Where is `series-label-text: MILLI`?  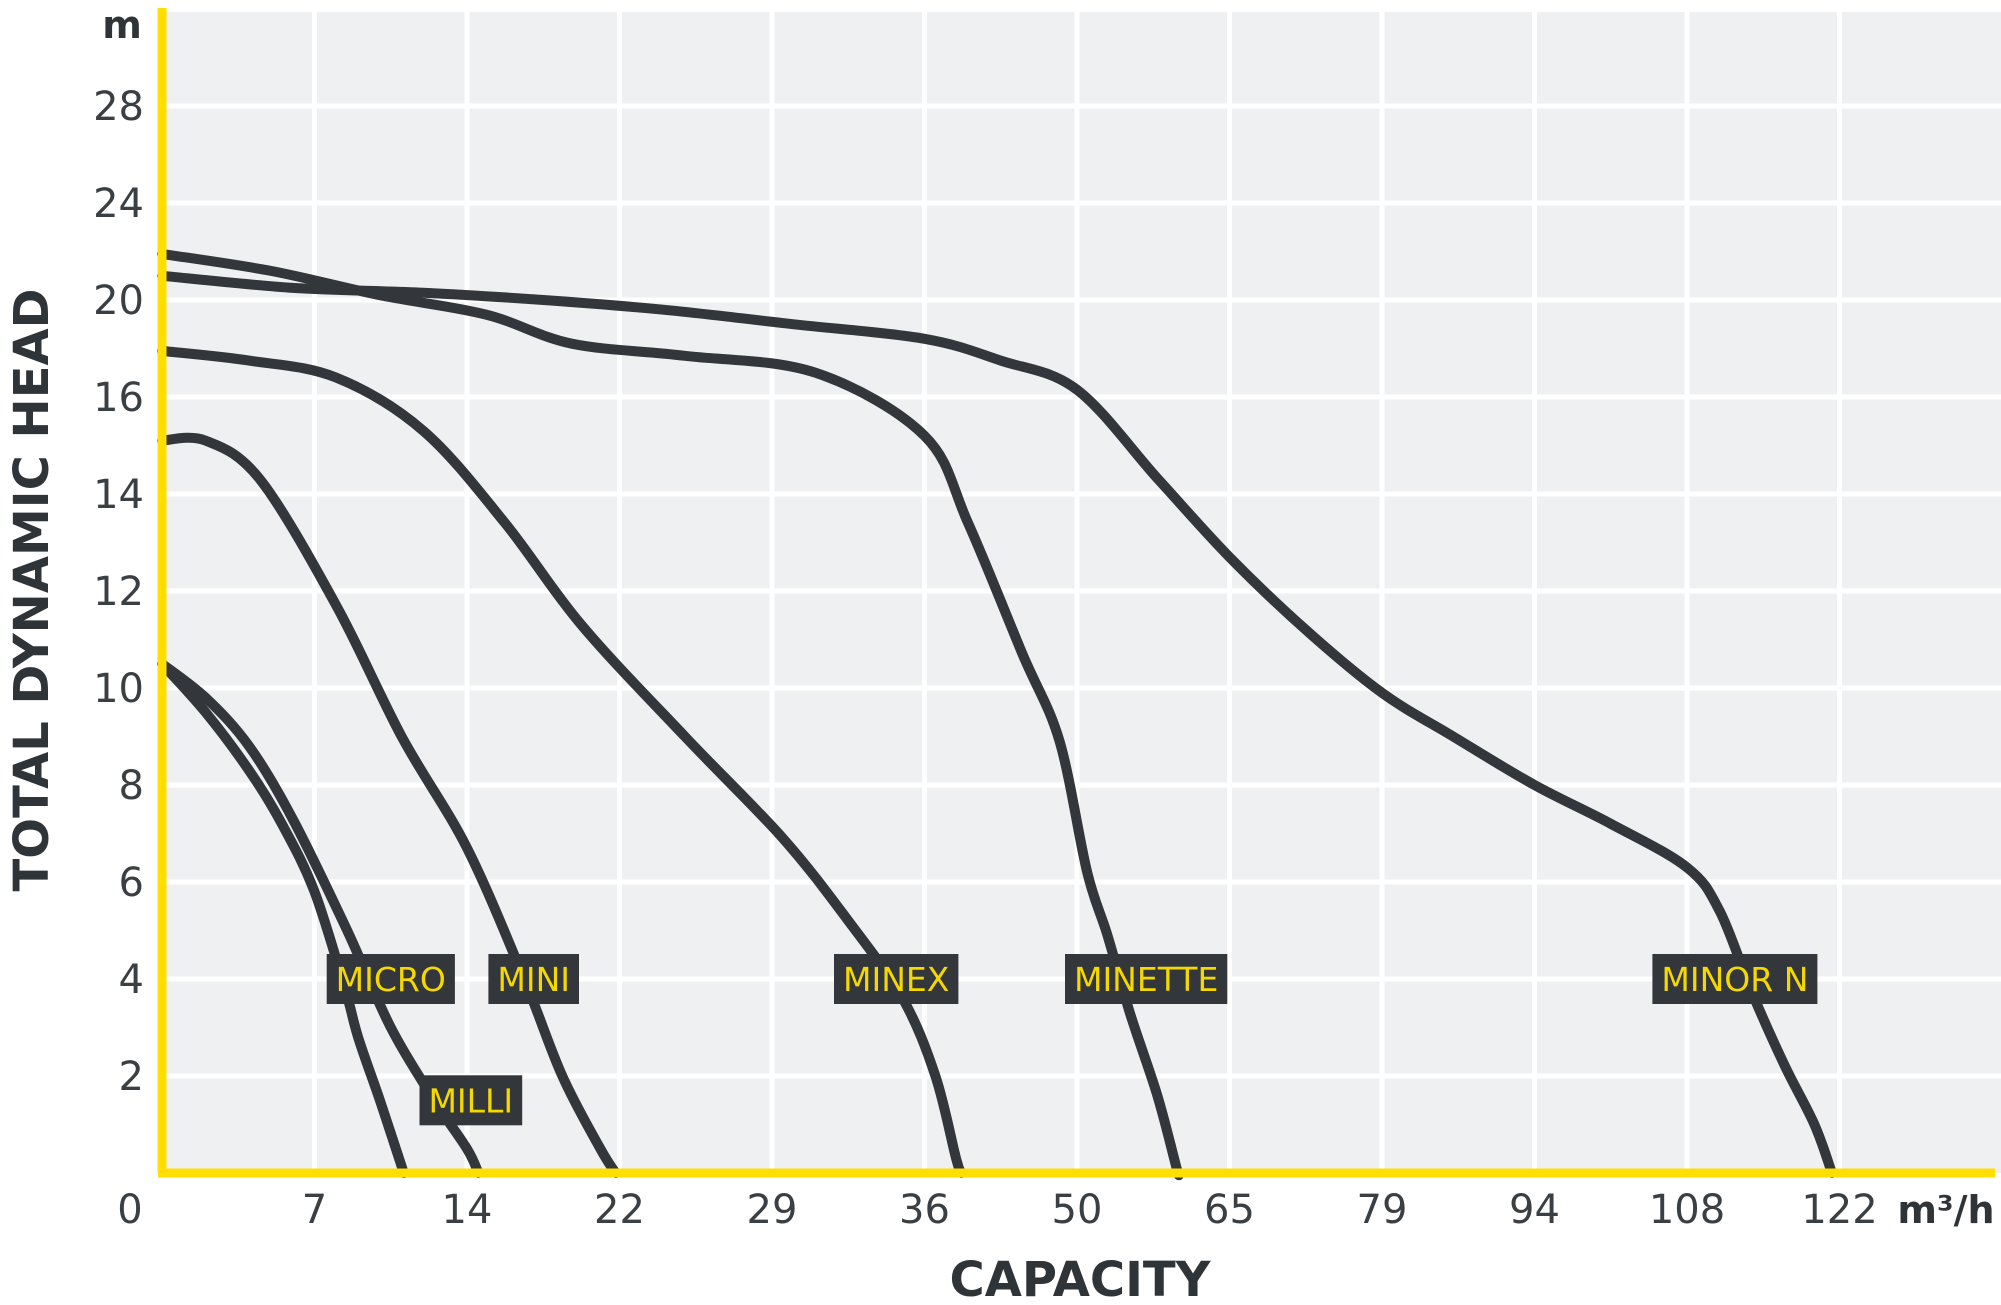 series-label-text: MILLI is located at coordinates (470, 1100).